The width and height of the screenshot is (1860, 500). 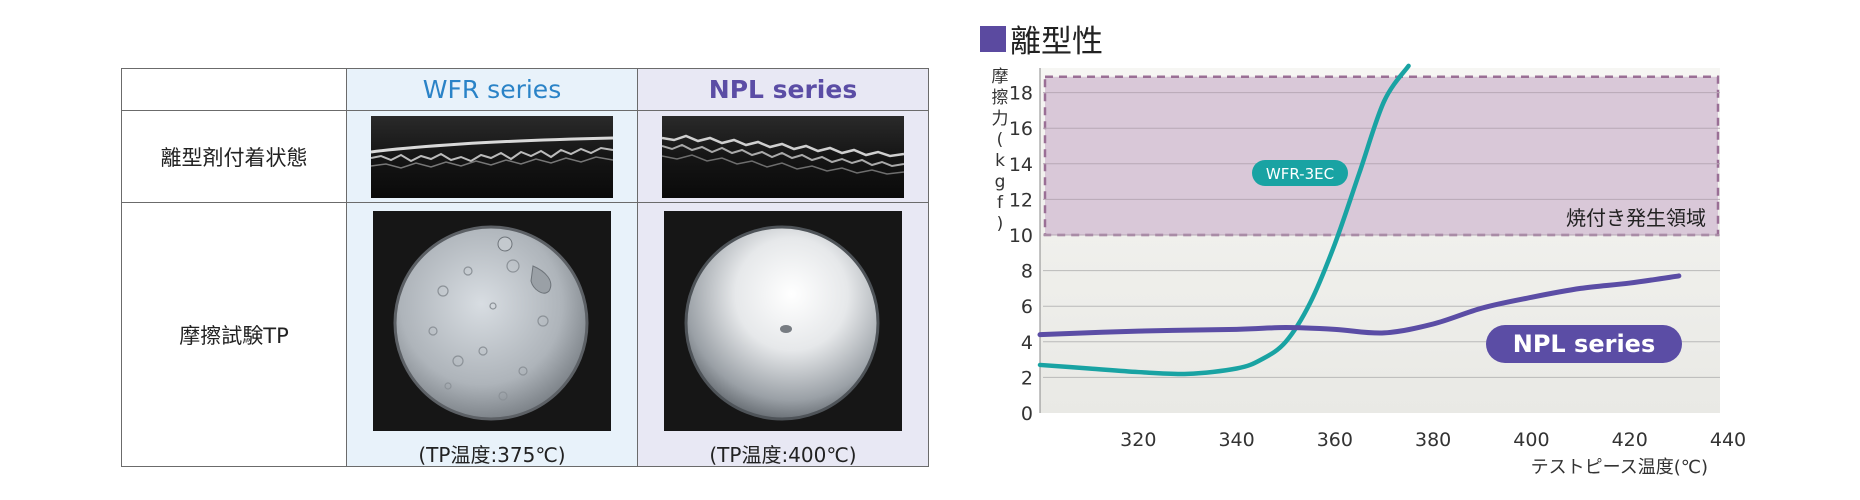 What do you see at coordinates (1027, 272) in the screenshot?
I see `y-tick-label: 8` at bounding box center [1027, 272].